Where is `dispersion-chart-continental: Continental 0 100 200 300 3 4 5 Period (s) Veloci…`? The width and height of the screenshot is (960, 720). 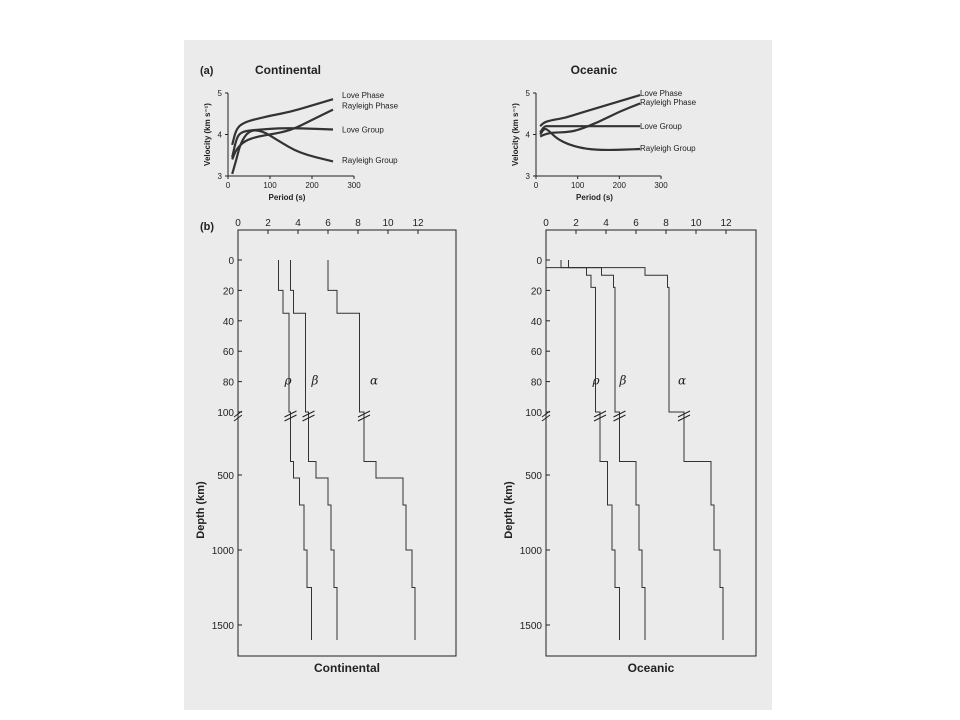
dispersion-chart-continental: Continental 0 100 200 300 3 4 5 Period (s) Veloci… is located at coordinates (301, 132).